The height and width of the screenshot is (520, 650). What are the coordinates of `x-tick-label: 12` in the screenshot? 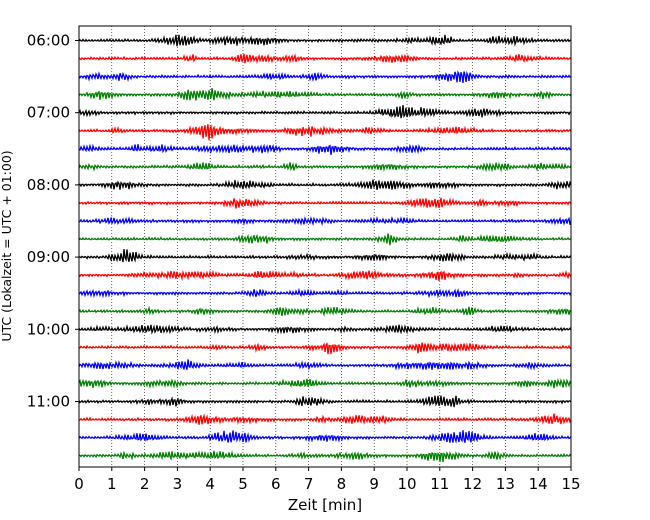 It's located at (472, 484).